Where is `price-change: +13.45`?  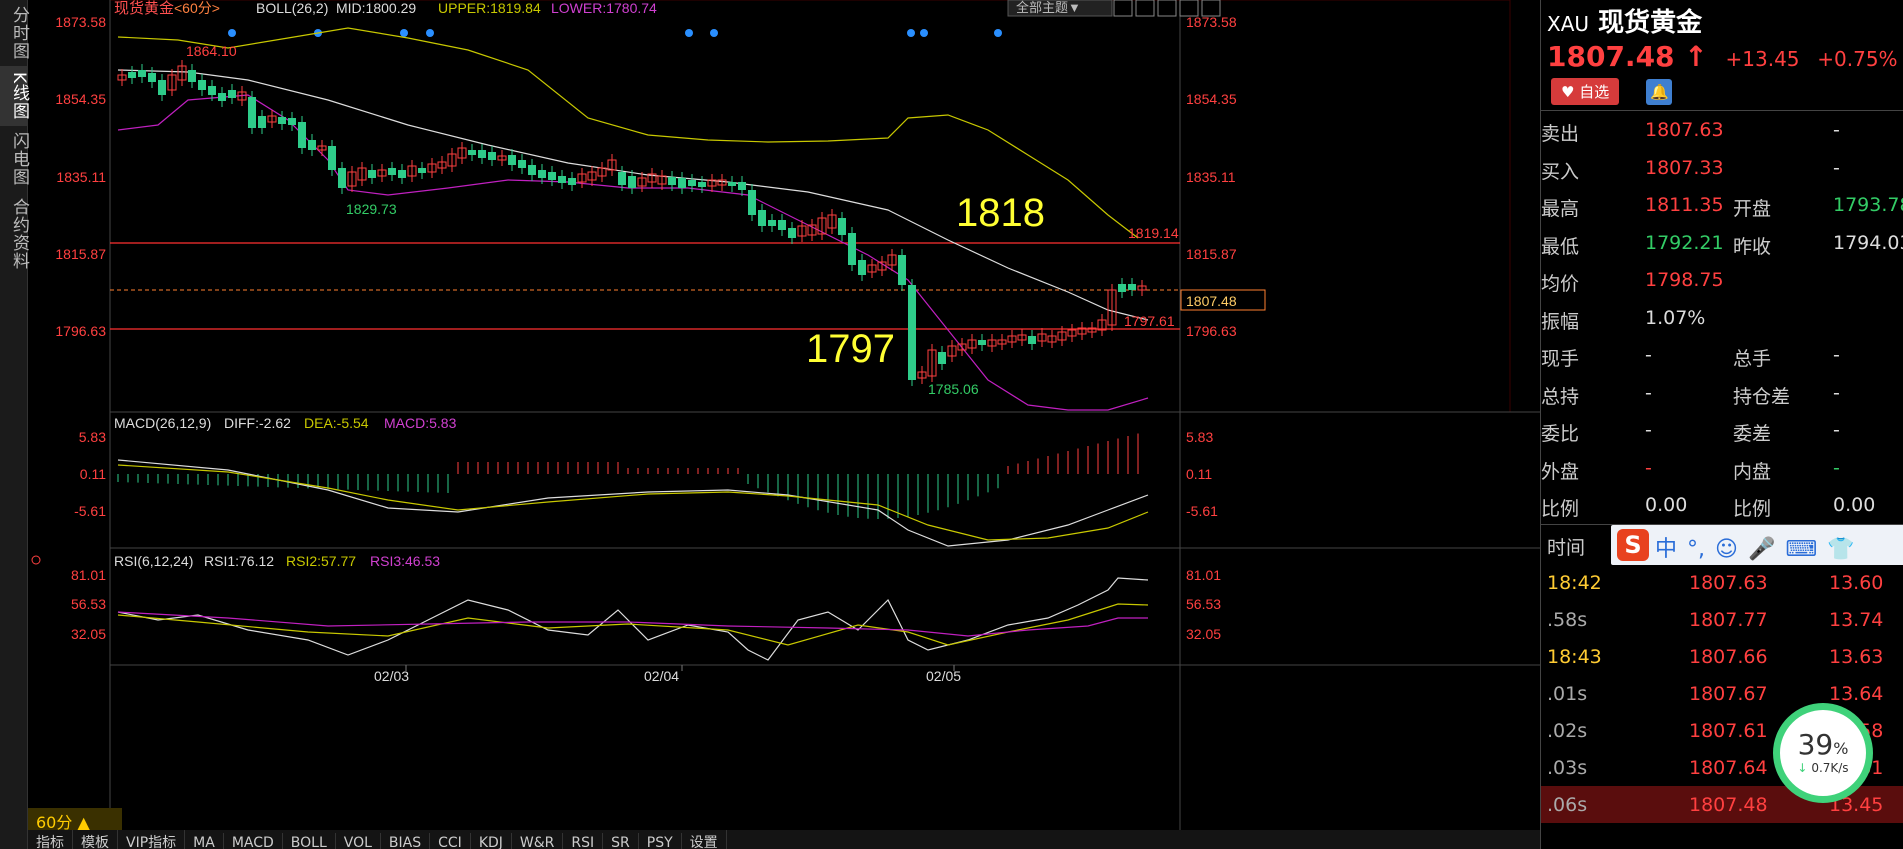
price-change: +13.45 is located at coordinates (1762, 59).